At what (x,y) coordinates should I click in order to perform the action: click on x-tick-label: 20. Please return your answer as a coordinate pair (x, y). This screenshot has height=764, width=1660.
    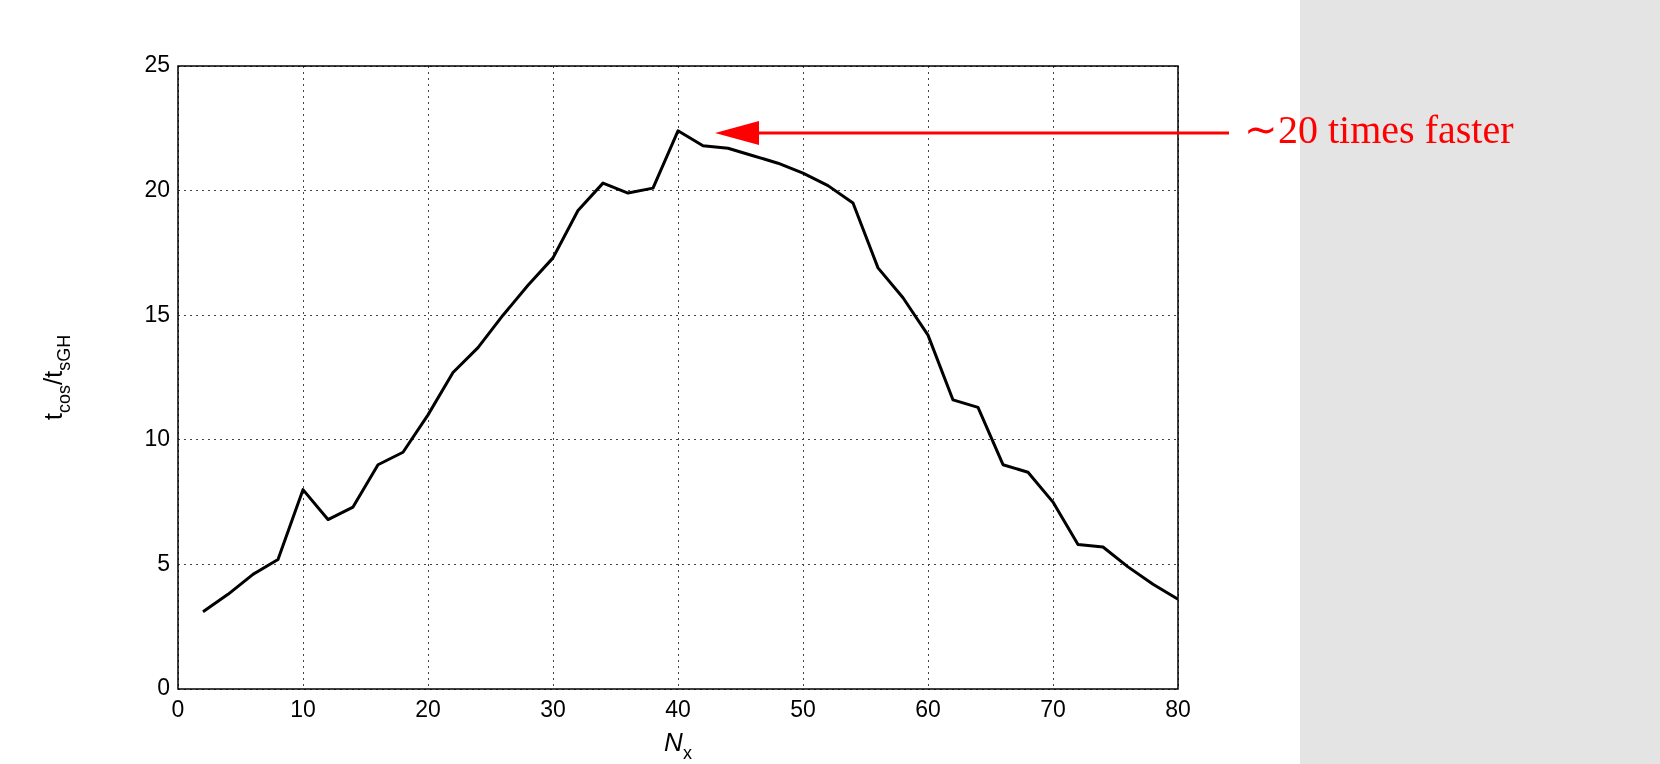
    Looking at the image, I should click on (428, 709).